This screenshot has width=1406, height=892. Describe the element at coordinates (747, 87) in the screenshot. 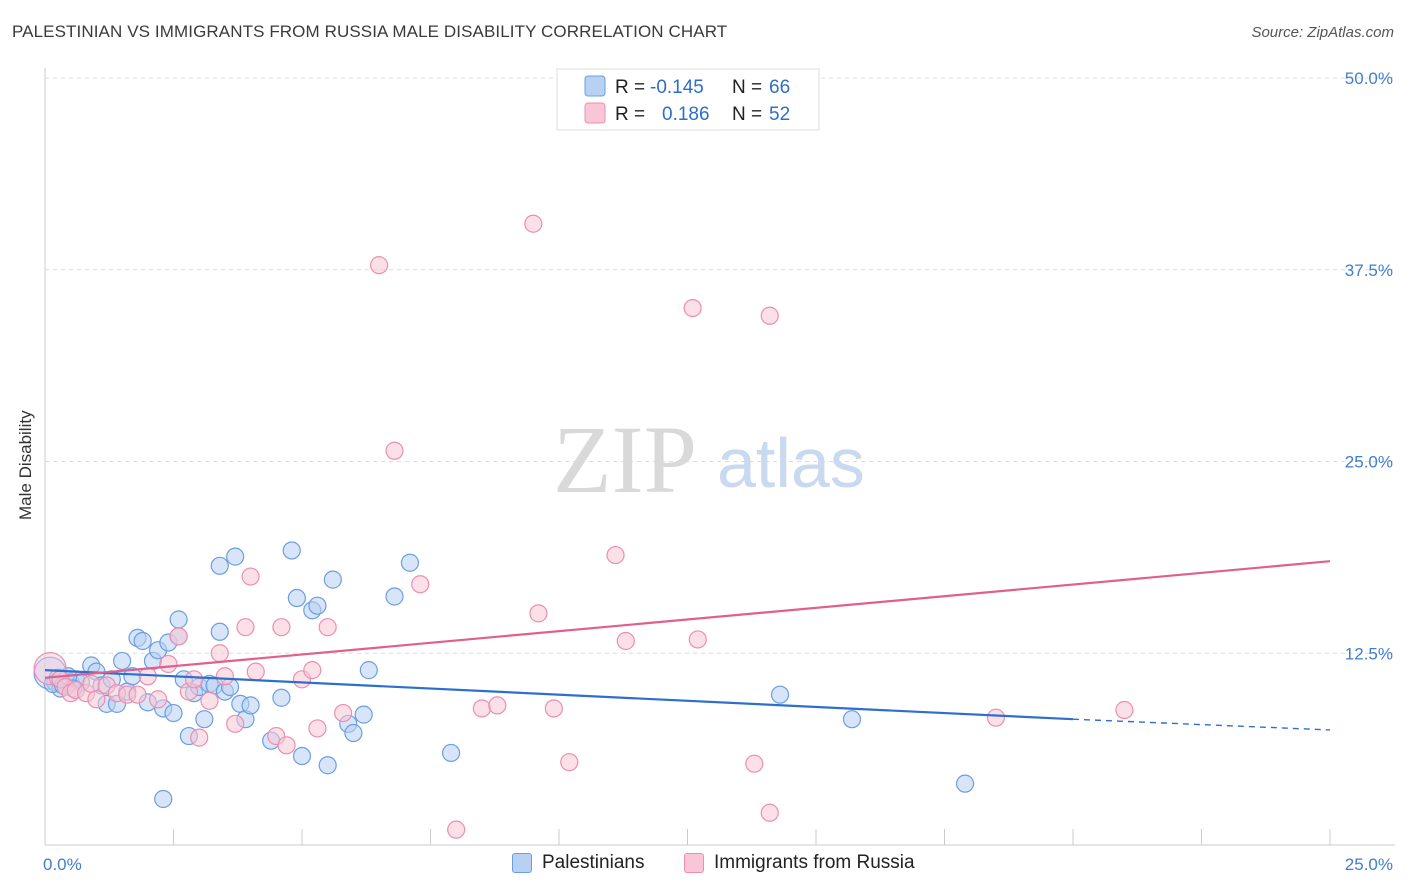

I see `legend-n-label-1: N =` at that location.